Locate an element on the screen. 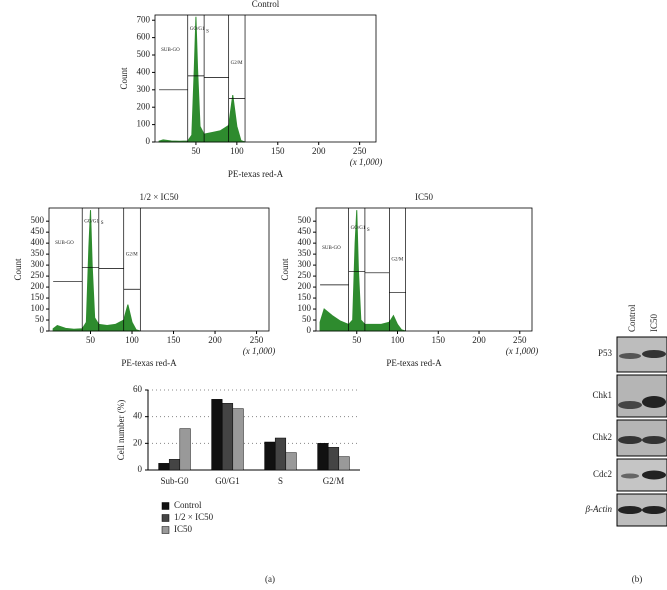 The height and width of the screenshot is (590, 667). x-tick-label: G2/M is located at coordinates (334, 481).